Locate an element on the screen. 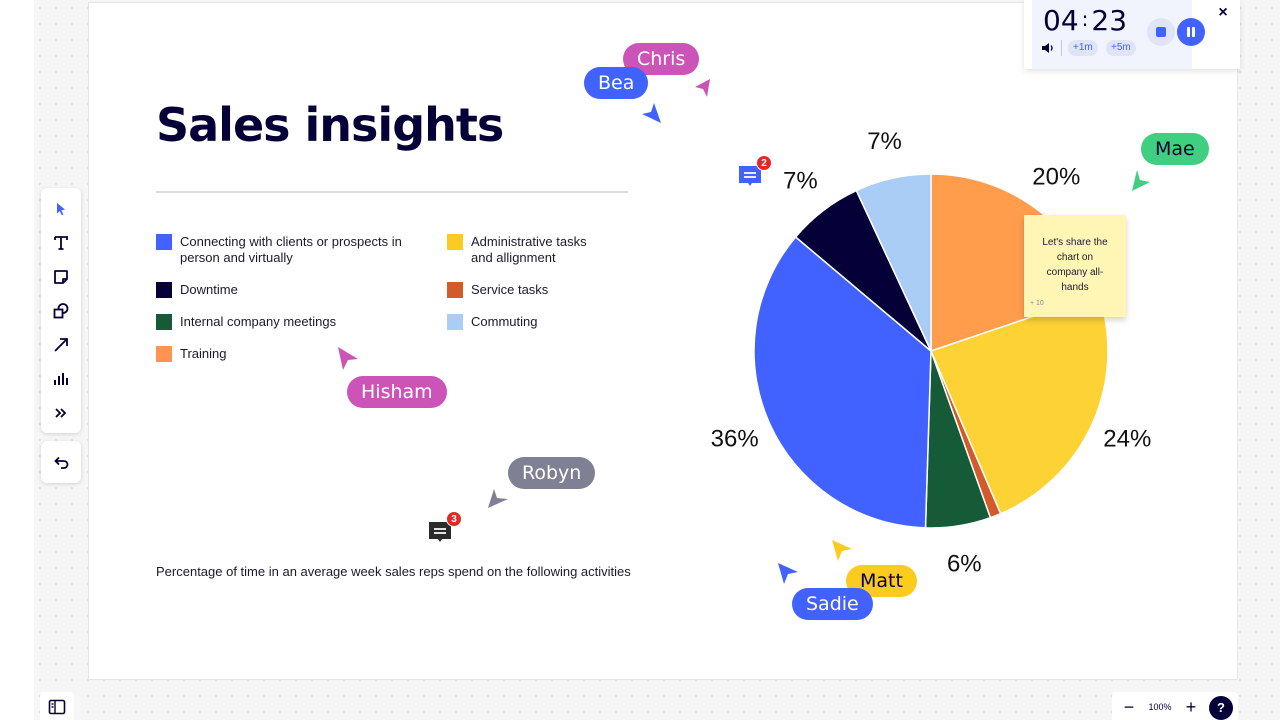 This screenshot has height=720, width=1280. sticky-reaction: + 10 is located at coordinates (1037, 303).